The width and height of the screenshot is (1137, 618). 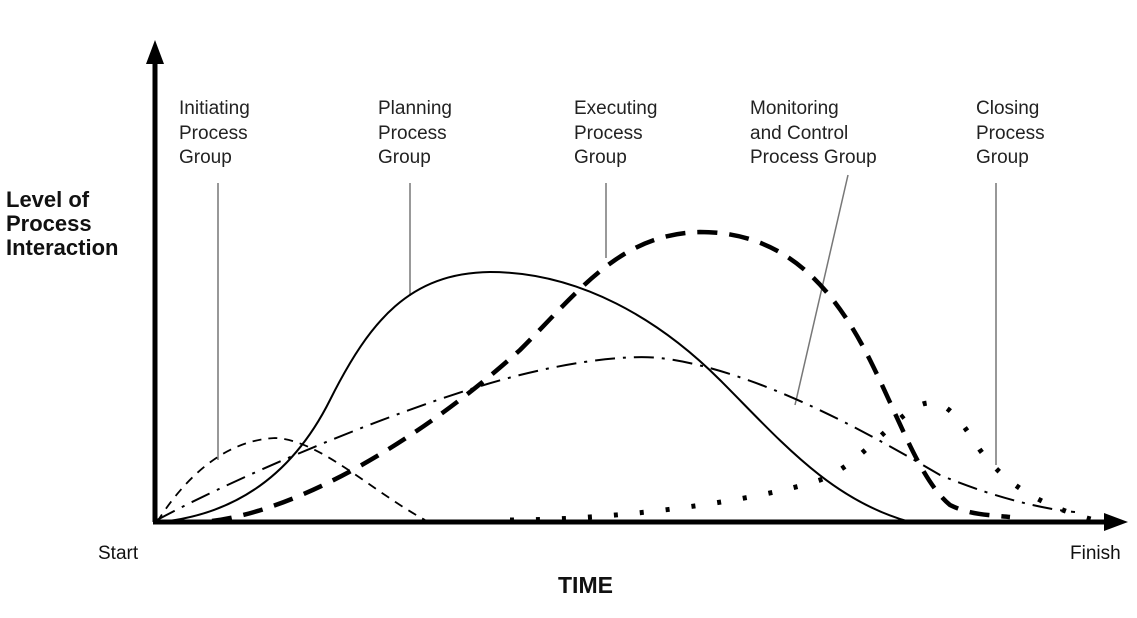 I want to click on label-initiating: Initiating Process Group, so click(x=214, y=134).